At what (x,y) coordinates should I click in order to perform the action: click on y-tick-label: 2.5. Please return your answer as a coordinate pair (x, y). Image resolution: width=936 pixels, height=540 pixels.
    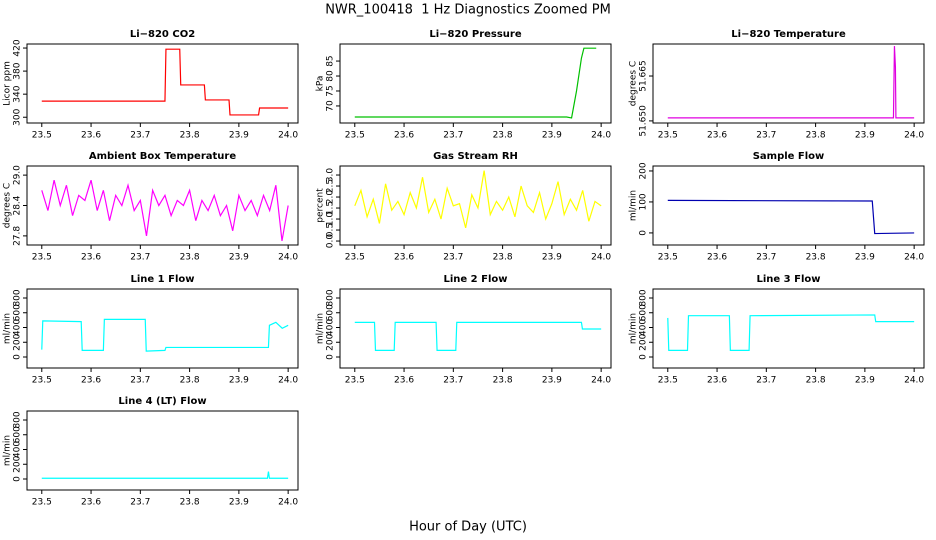
    Looking at the image, I should click on (331, 186).